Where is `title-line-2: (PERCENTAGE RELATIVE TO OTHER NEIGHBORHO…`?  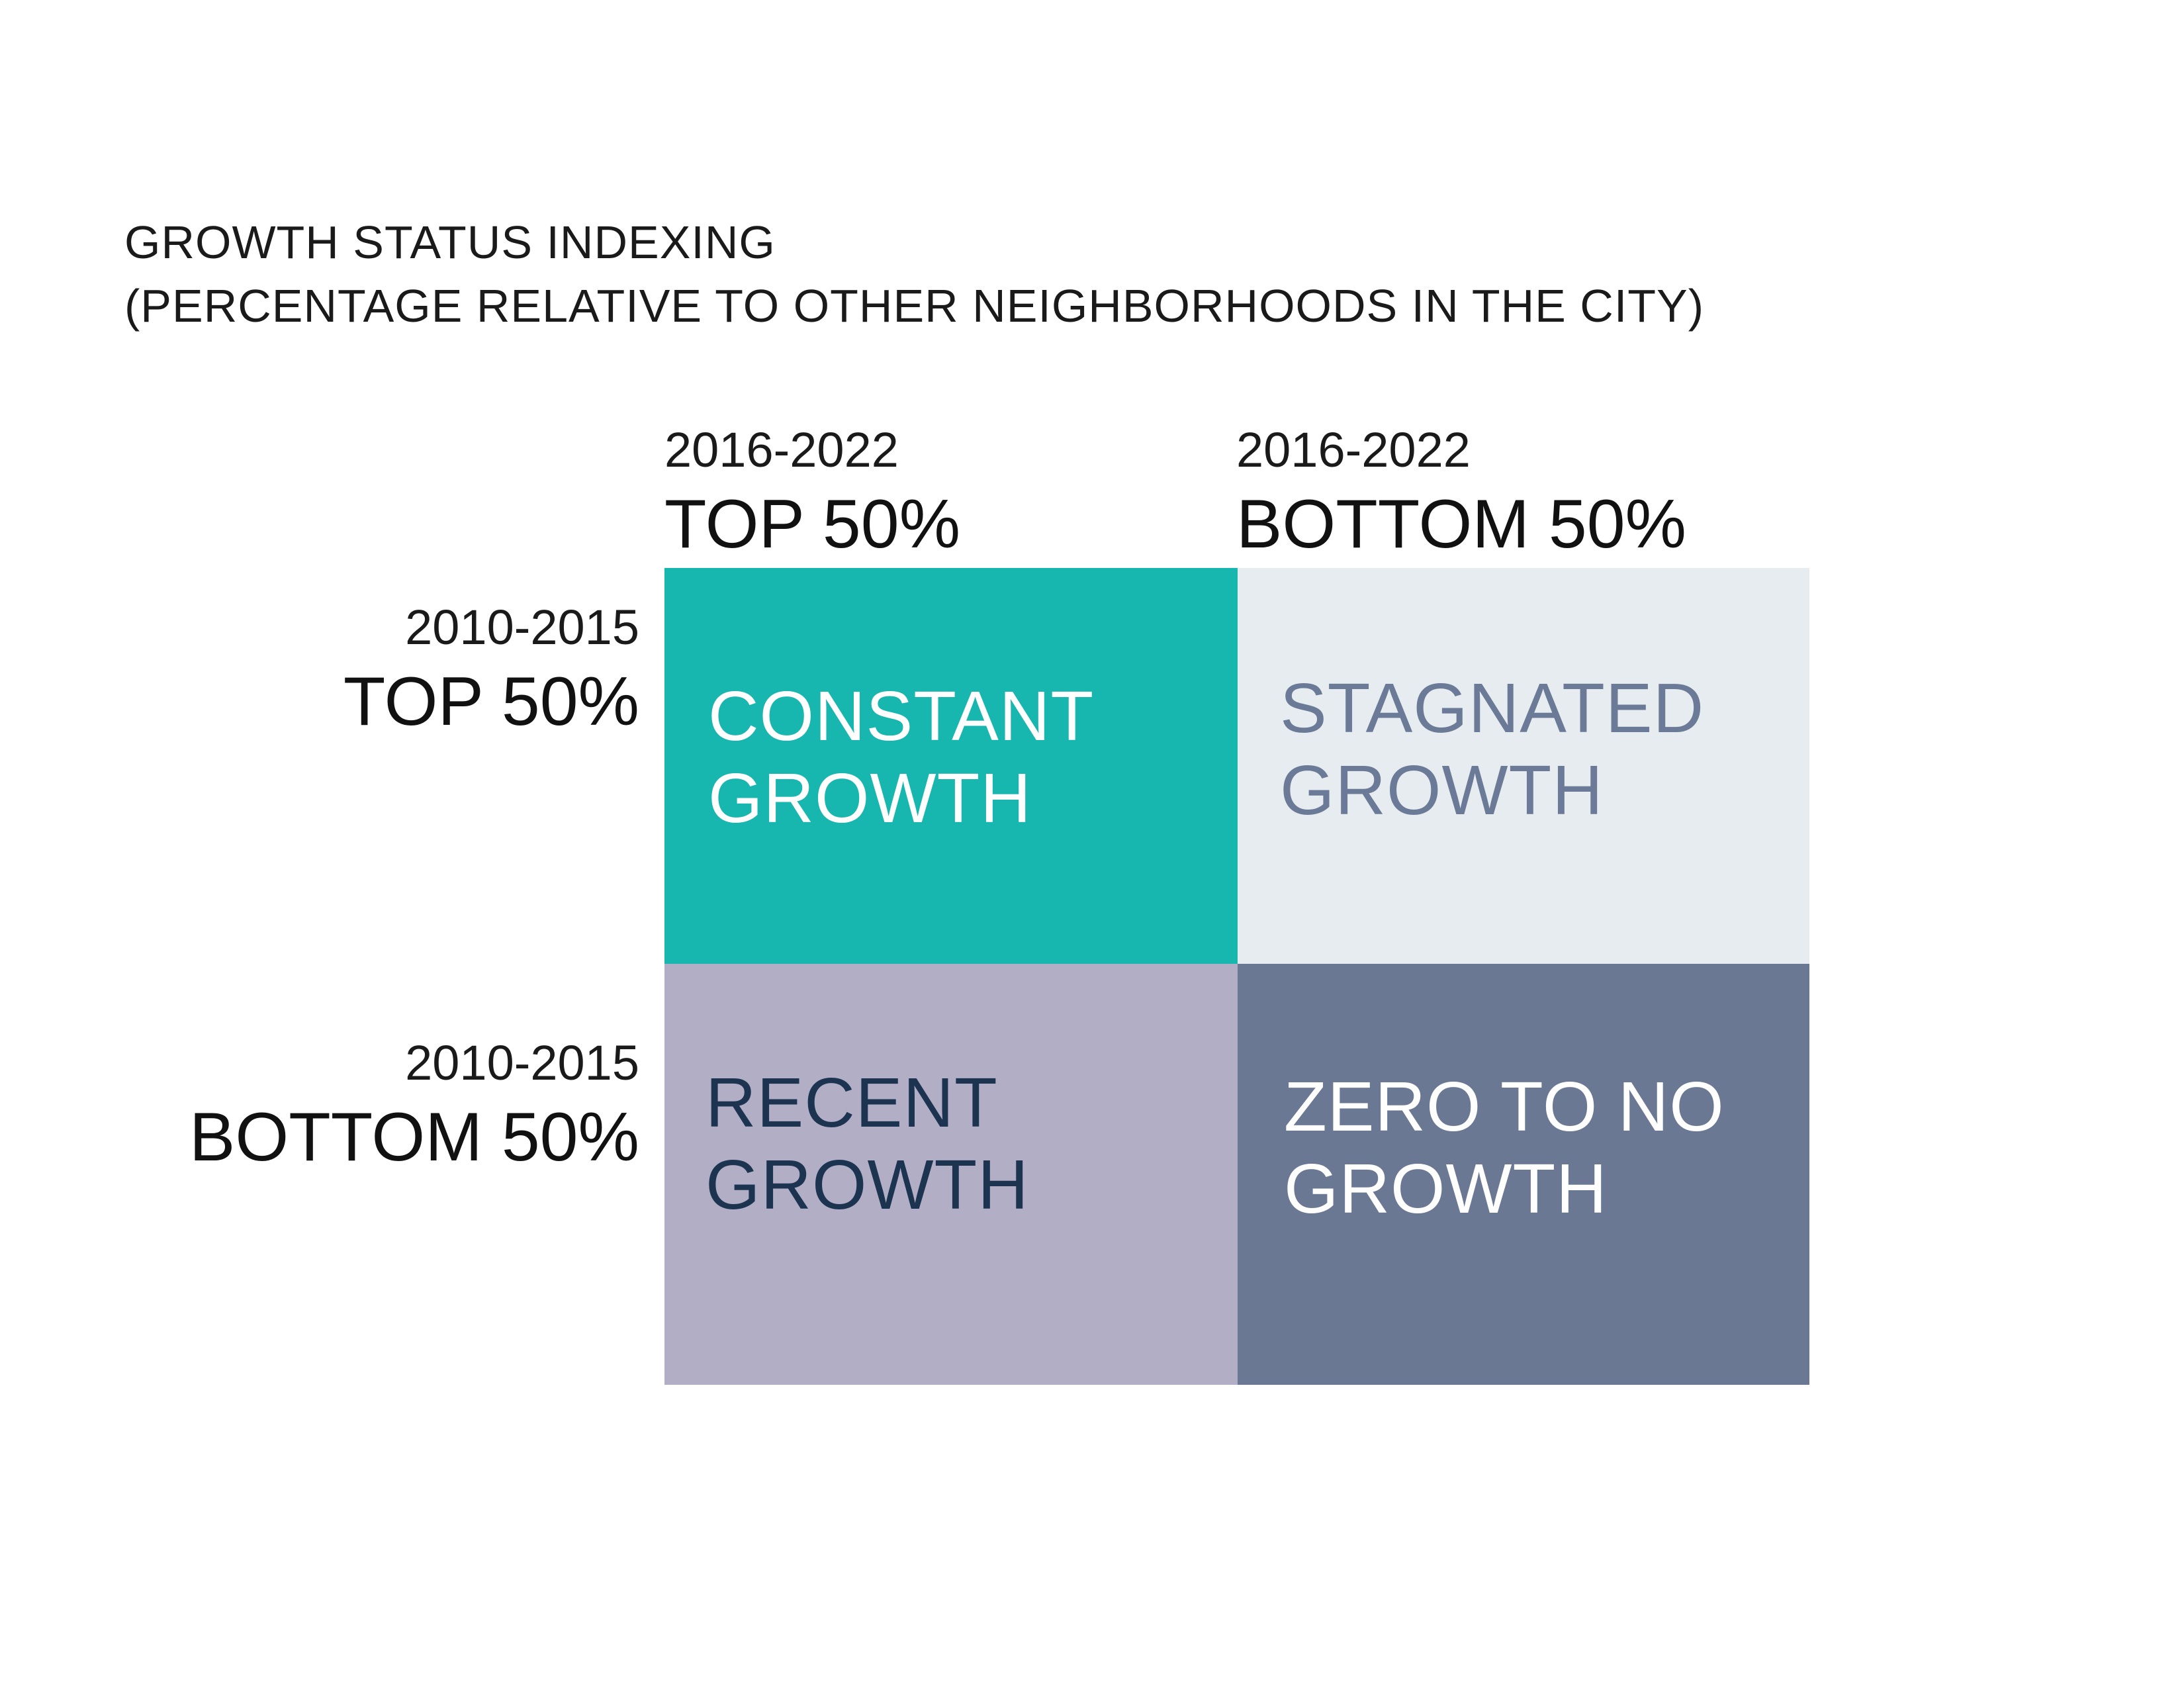 title-line-2: (PERCENTAGE RELATIVE TO OTHER NEIGHBORHO… is located at coordinates (914, 306).